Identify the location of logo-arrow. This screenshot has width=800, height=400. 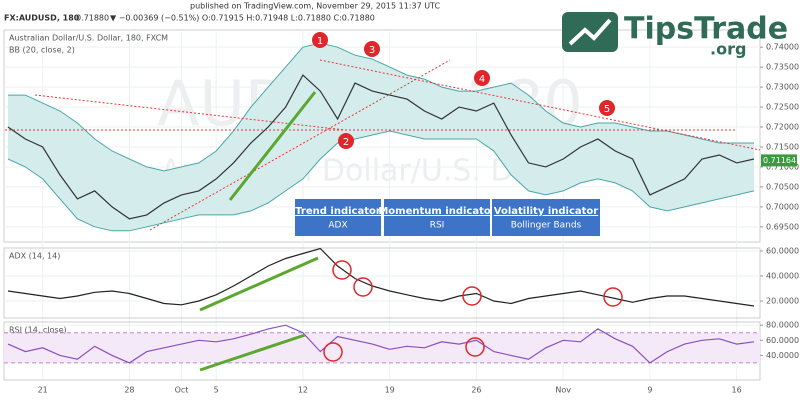
(590, 32).